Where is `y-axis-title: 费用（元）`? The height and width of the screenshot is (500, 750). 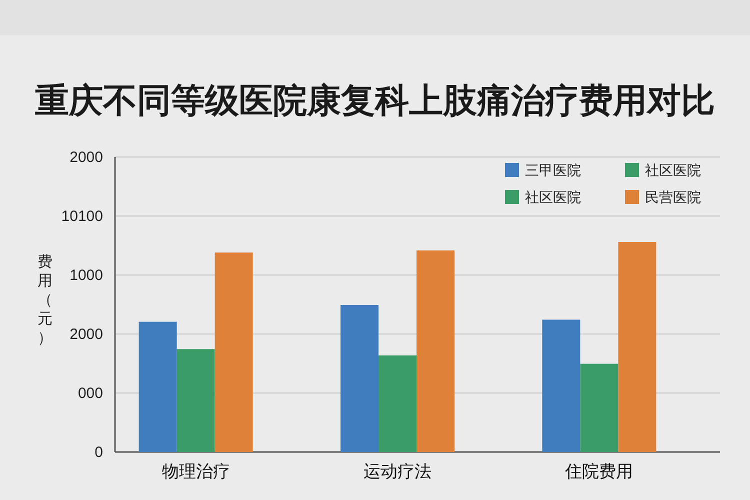
y-axis-title: 费用（元） is located at coordinates (45, 300).